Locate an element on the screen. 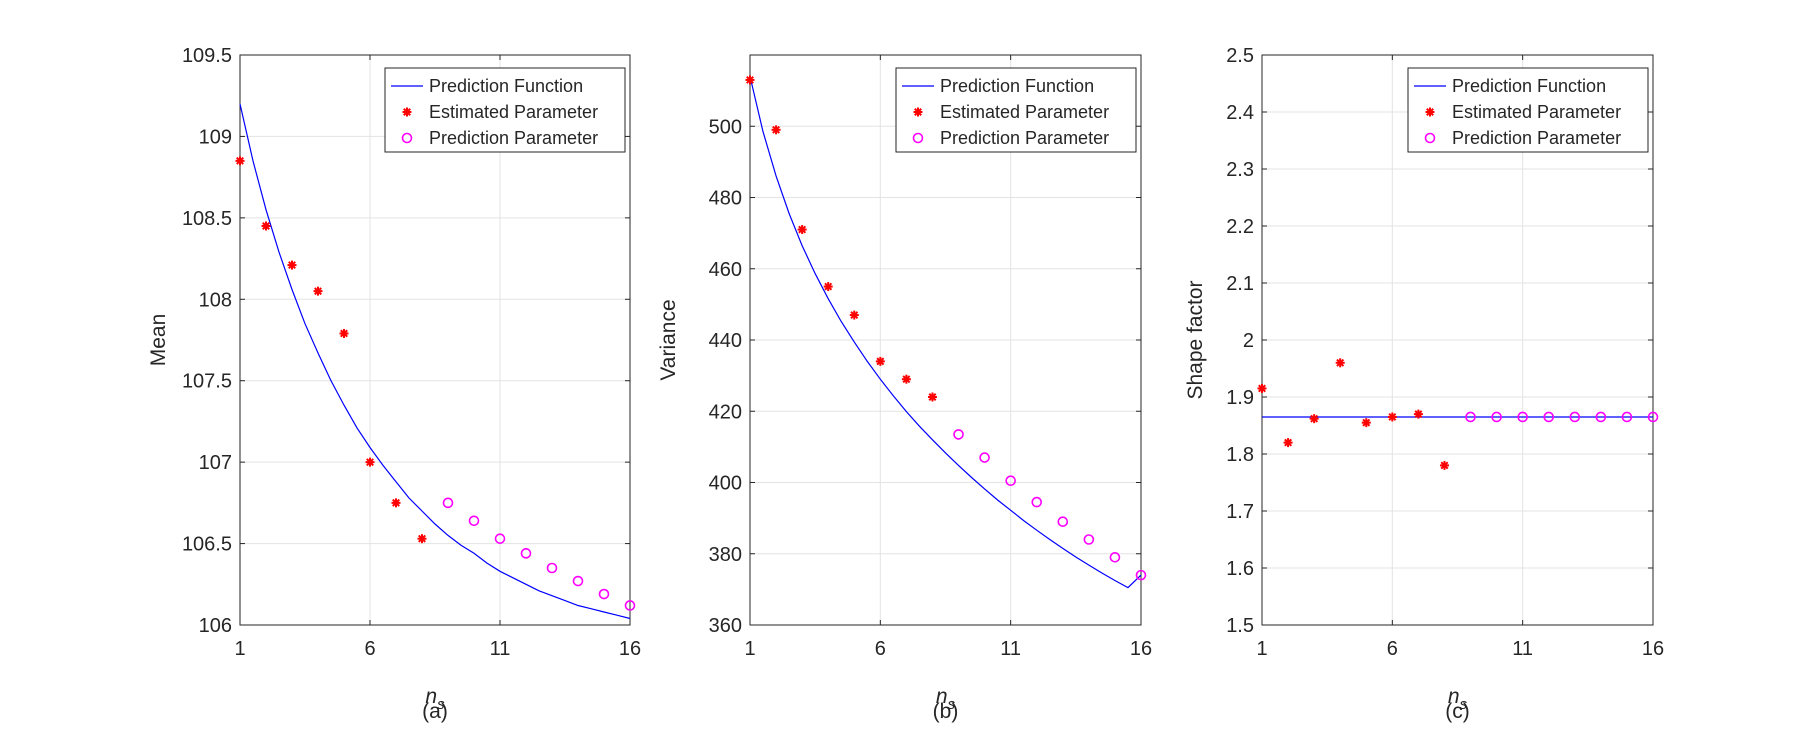 This screenshot has height=733, width=1817. y-tick-label: 1.8 is located at coordinates (1240, 455).